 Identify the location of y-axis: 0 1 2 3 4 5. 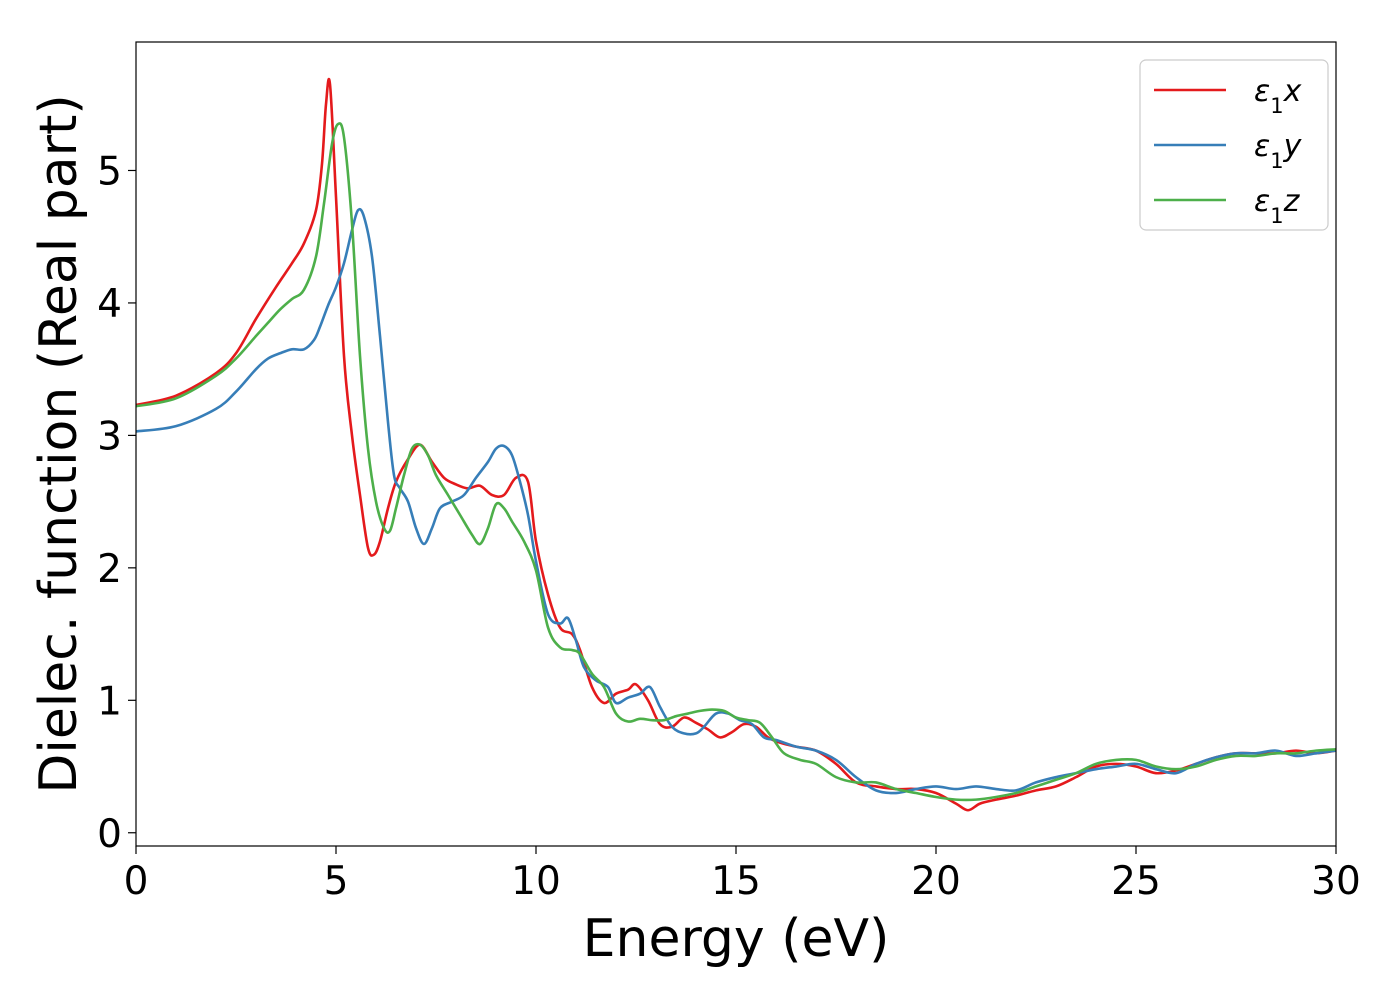
(116, 503).